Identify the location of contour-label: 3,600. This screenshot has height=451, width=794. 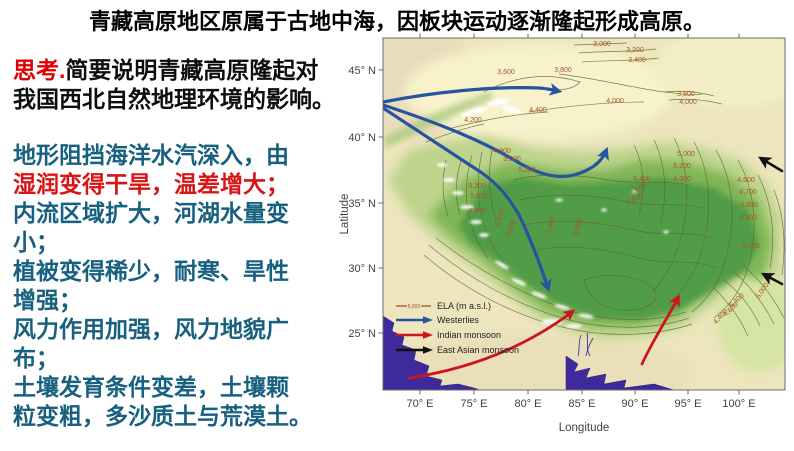
(506, 72).